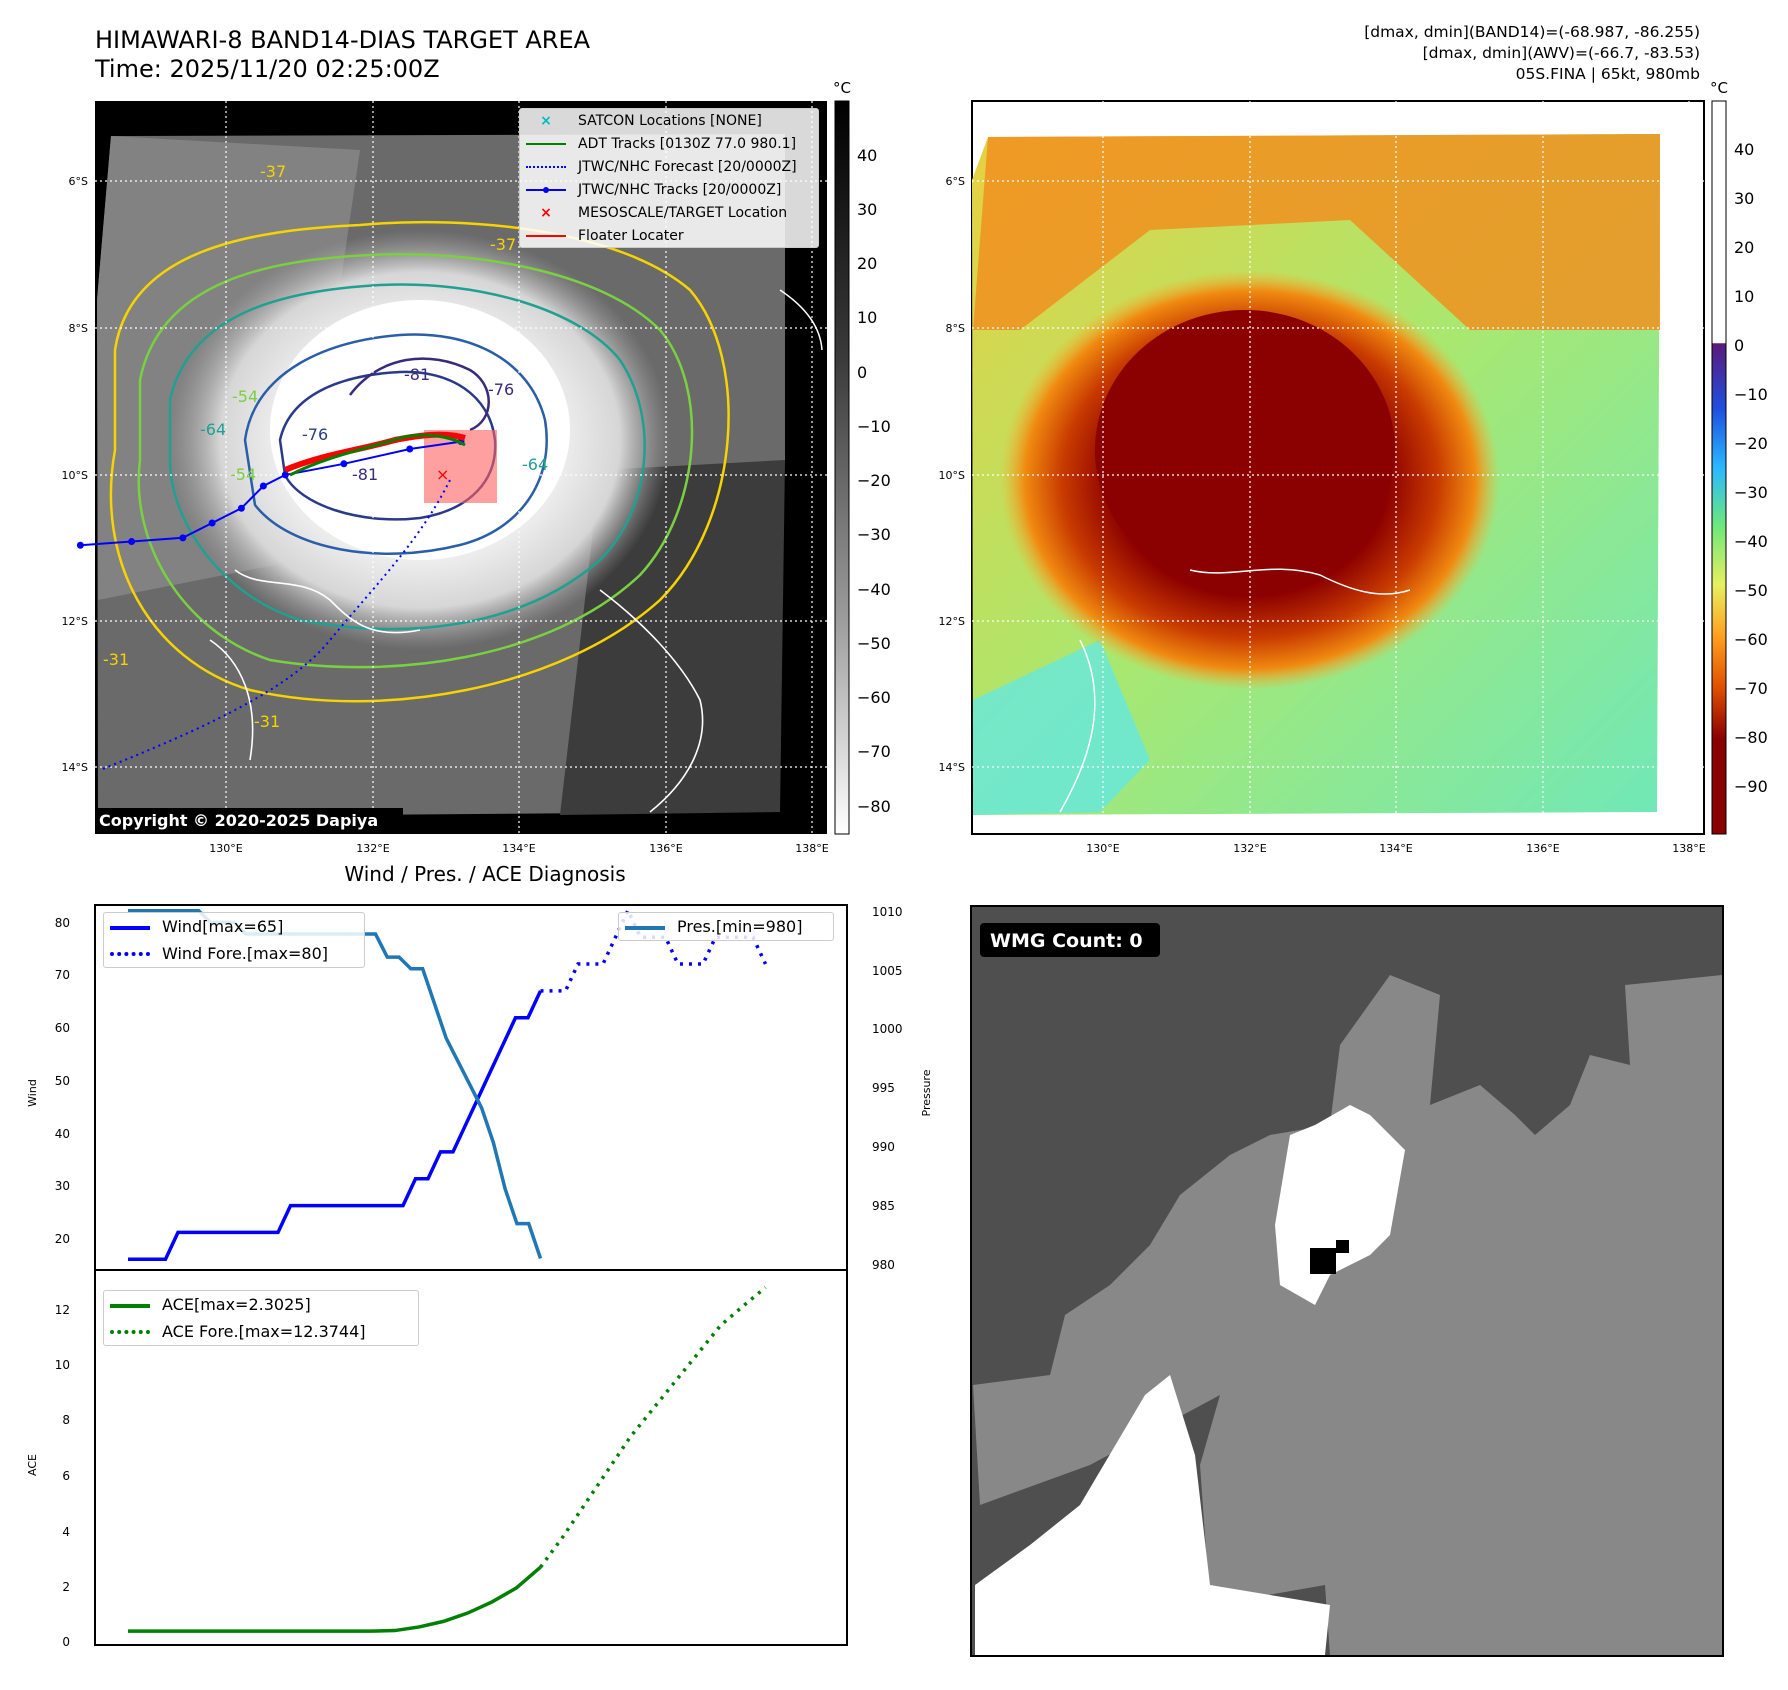 The width and height of the screenshot is (1788, 1690). What do you see at coordinates (62, 1365) in the screenshot?
I see `ace-tick: 10` at bounding box center [62, 1365].